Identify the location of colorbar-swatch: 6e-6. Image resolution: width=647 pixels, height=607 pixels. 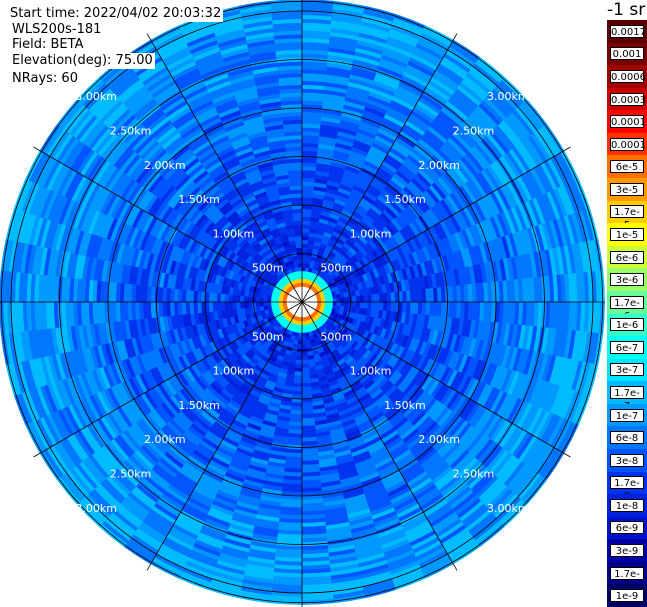
(627, 257).